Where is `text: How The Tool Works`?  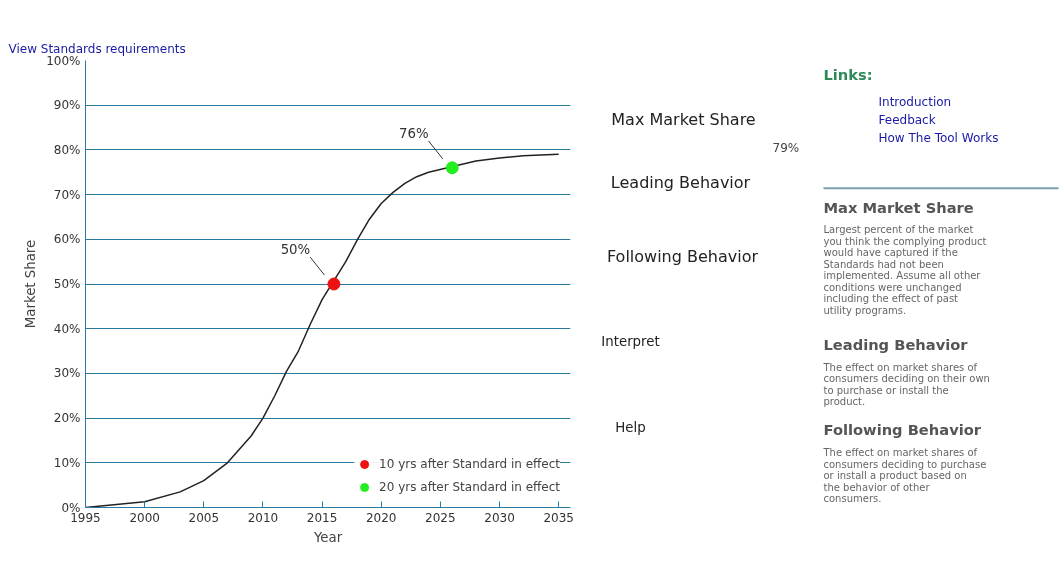 text: How The Tool Works is located at coordinates (938, 137).